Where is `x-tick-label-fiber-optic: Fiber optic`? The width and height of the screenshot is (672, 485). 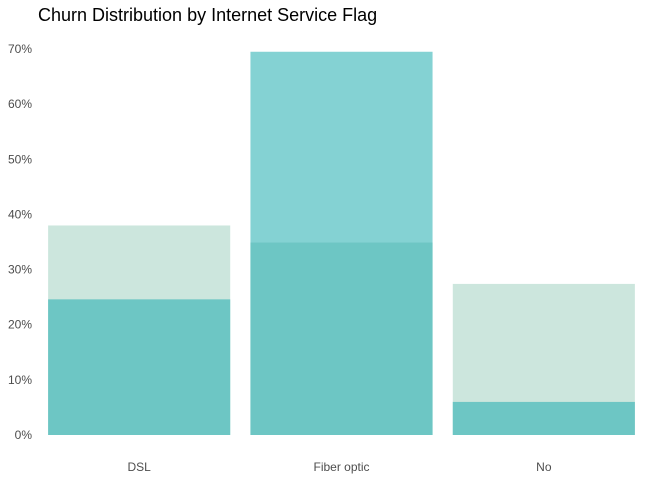
x-tick-label-fiber-optic: Fiber optic is located at coordinates (341, 467).